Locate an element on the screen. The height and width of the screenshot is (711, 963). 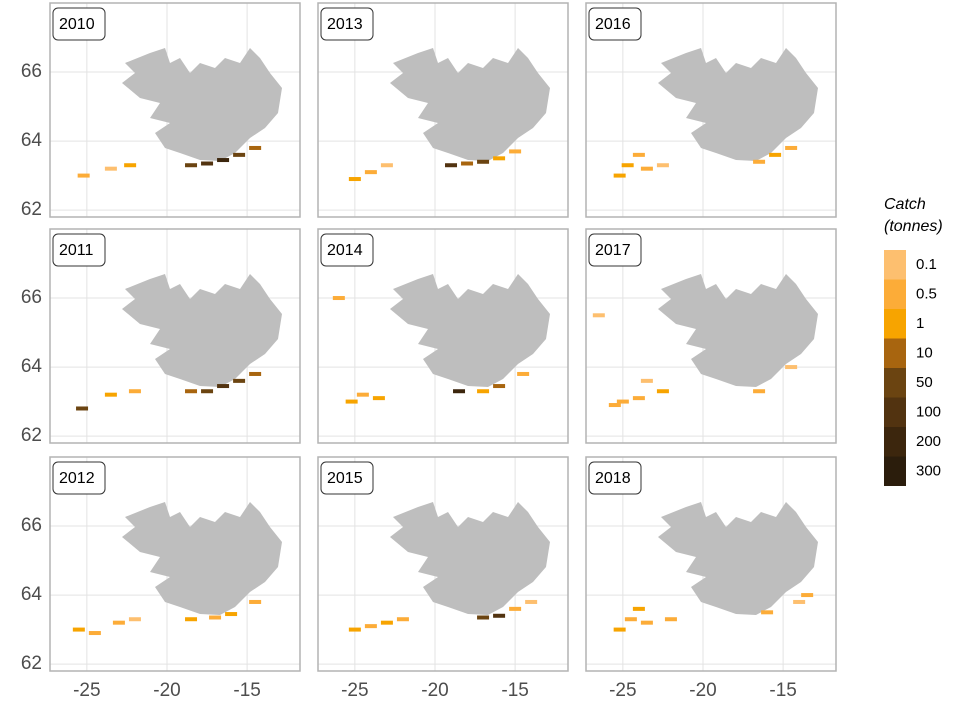
facet-panel: 2013 is located at coordinates (443, 110).